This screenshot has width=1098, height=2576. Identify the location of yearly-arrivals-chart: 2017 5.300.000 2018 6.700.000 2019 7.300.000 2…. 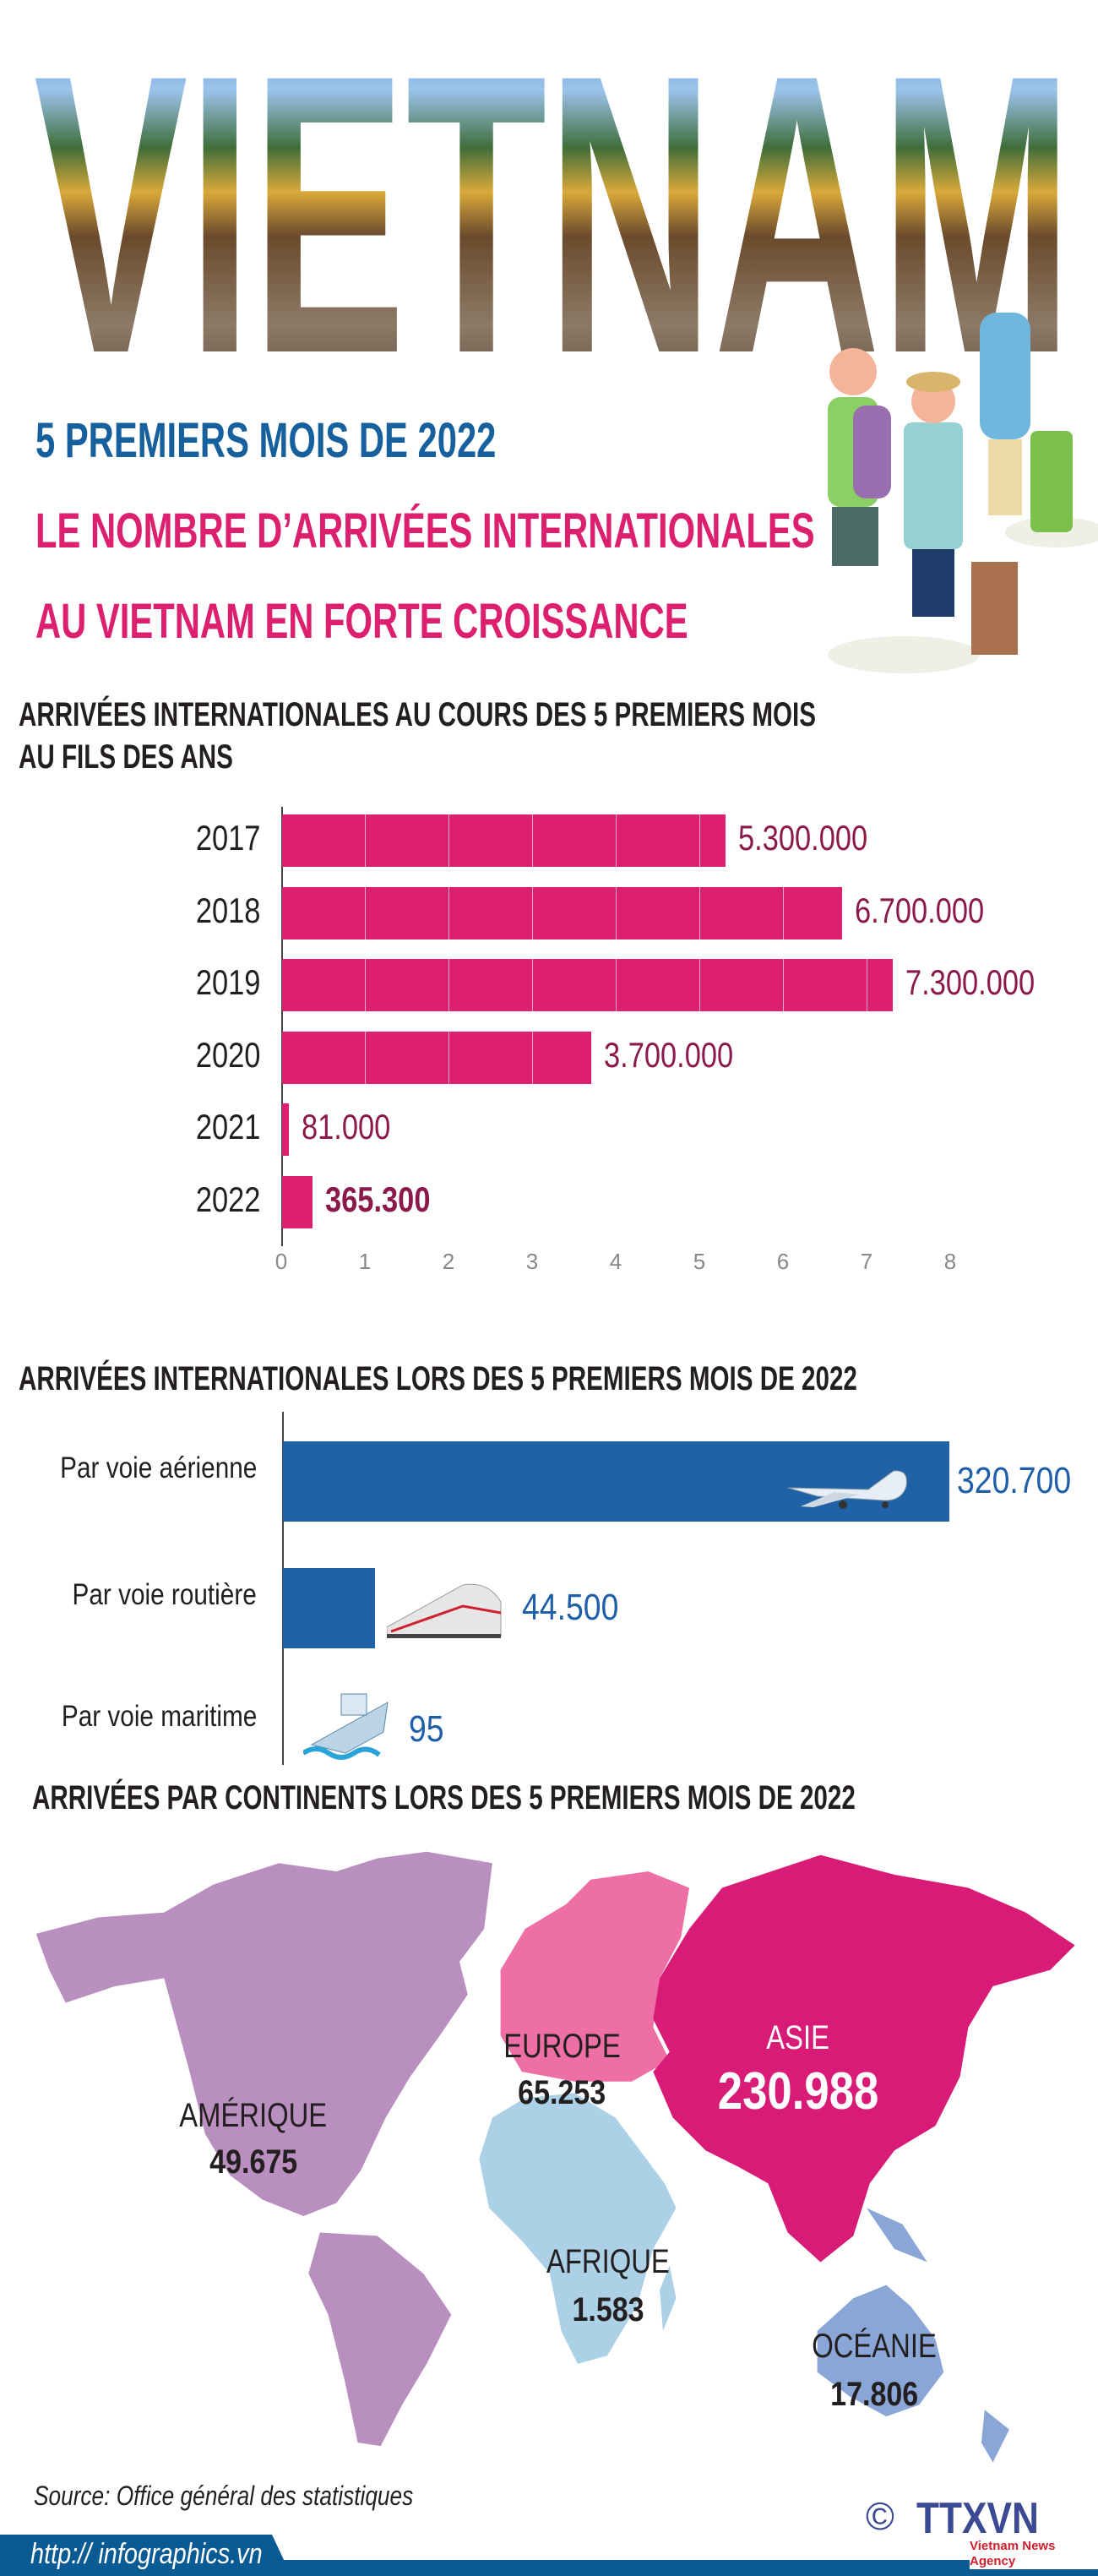
(615, 1040).